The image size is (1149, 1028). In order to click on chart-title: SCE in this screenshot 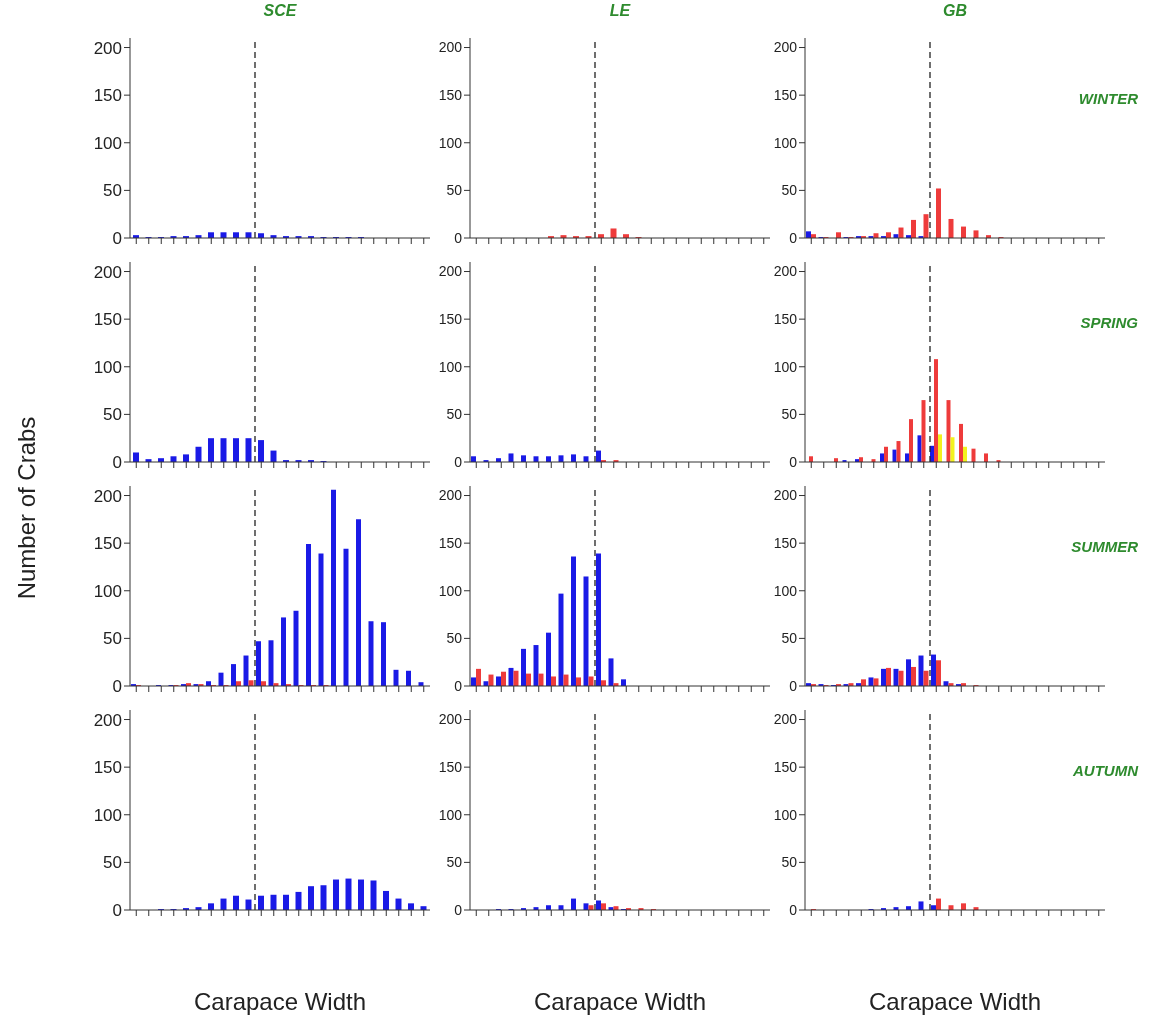, I will do `click(280, 11)`.